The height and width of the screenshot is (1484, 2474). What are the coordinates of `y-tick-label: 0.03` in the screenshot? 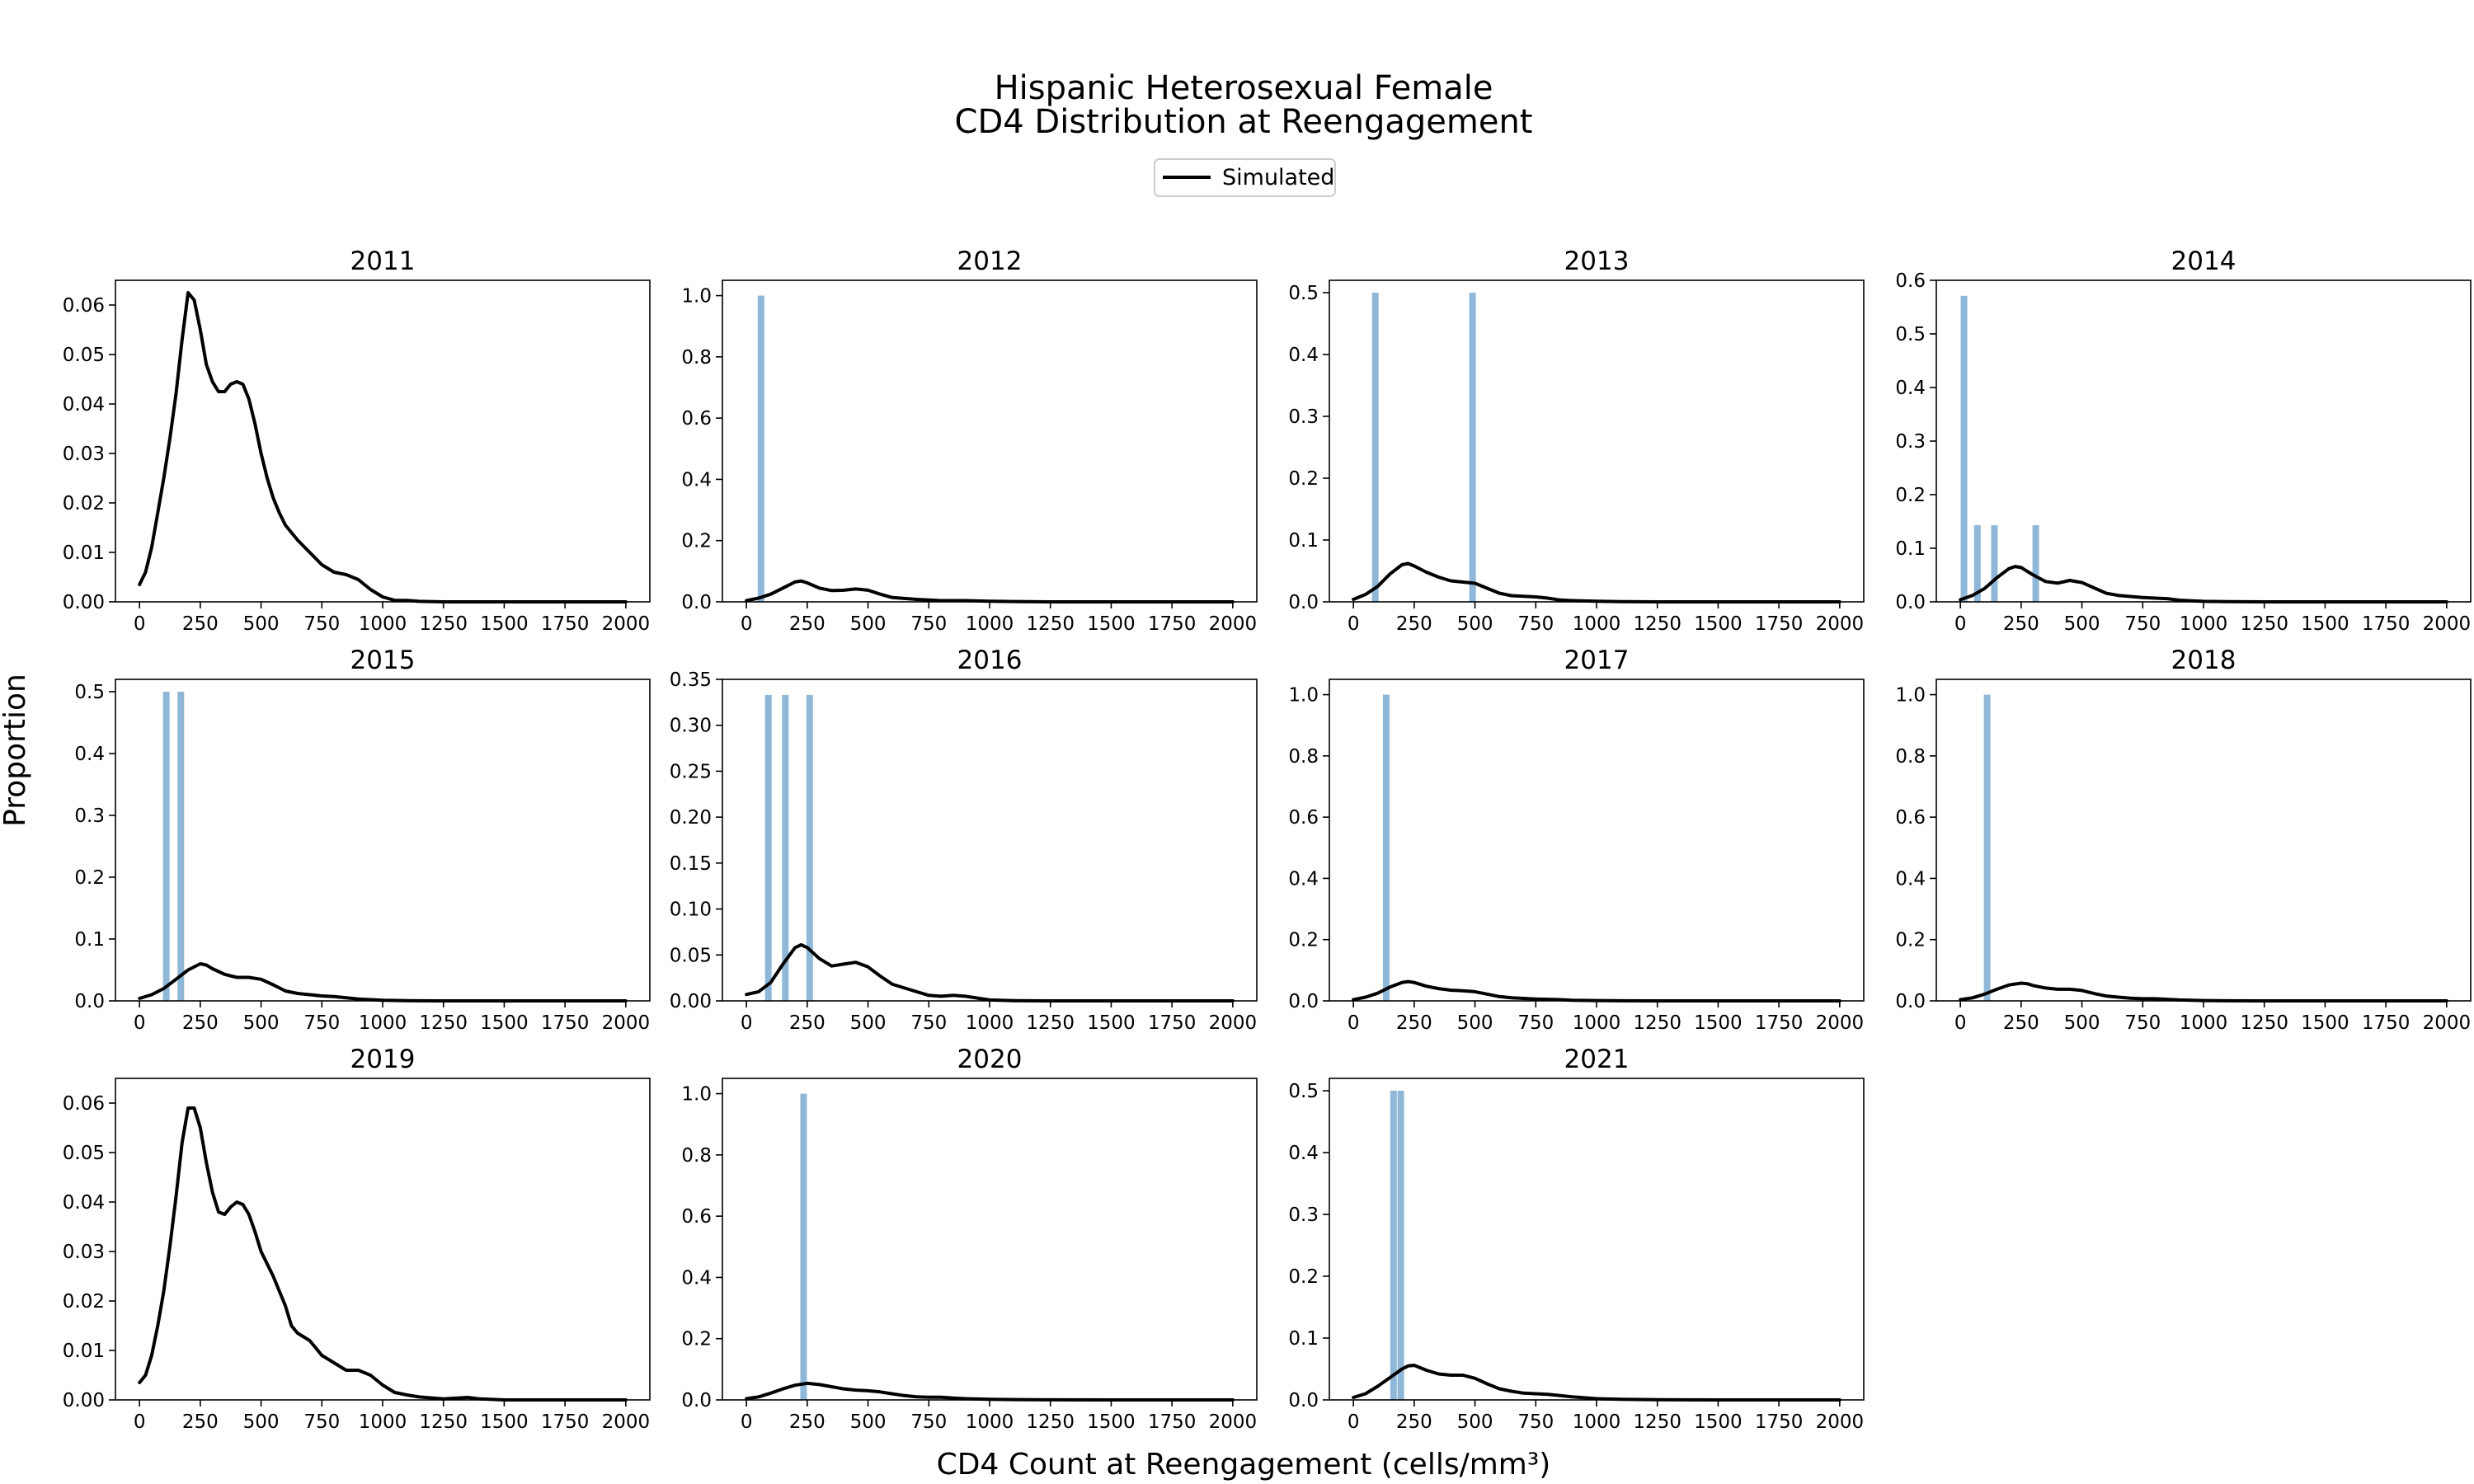 It's located at (84, 454).